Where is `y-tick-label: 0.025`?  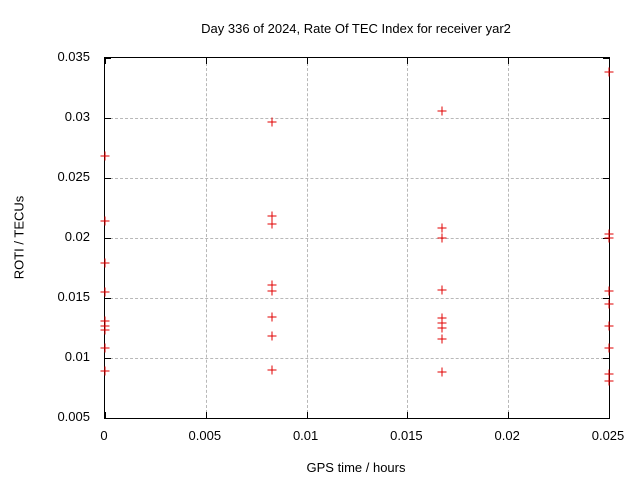
y-tick-label: 0.025 is located at coordinates (73, 176).